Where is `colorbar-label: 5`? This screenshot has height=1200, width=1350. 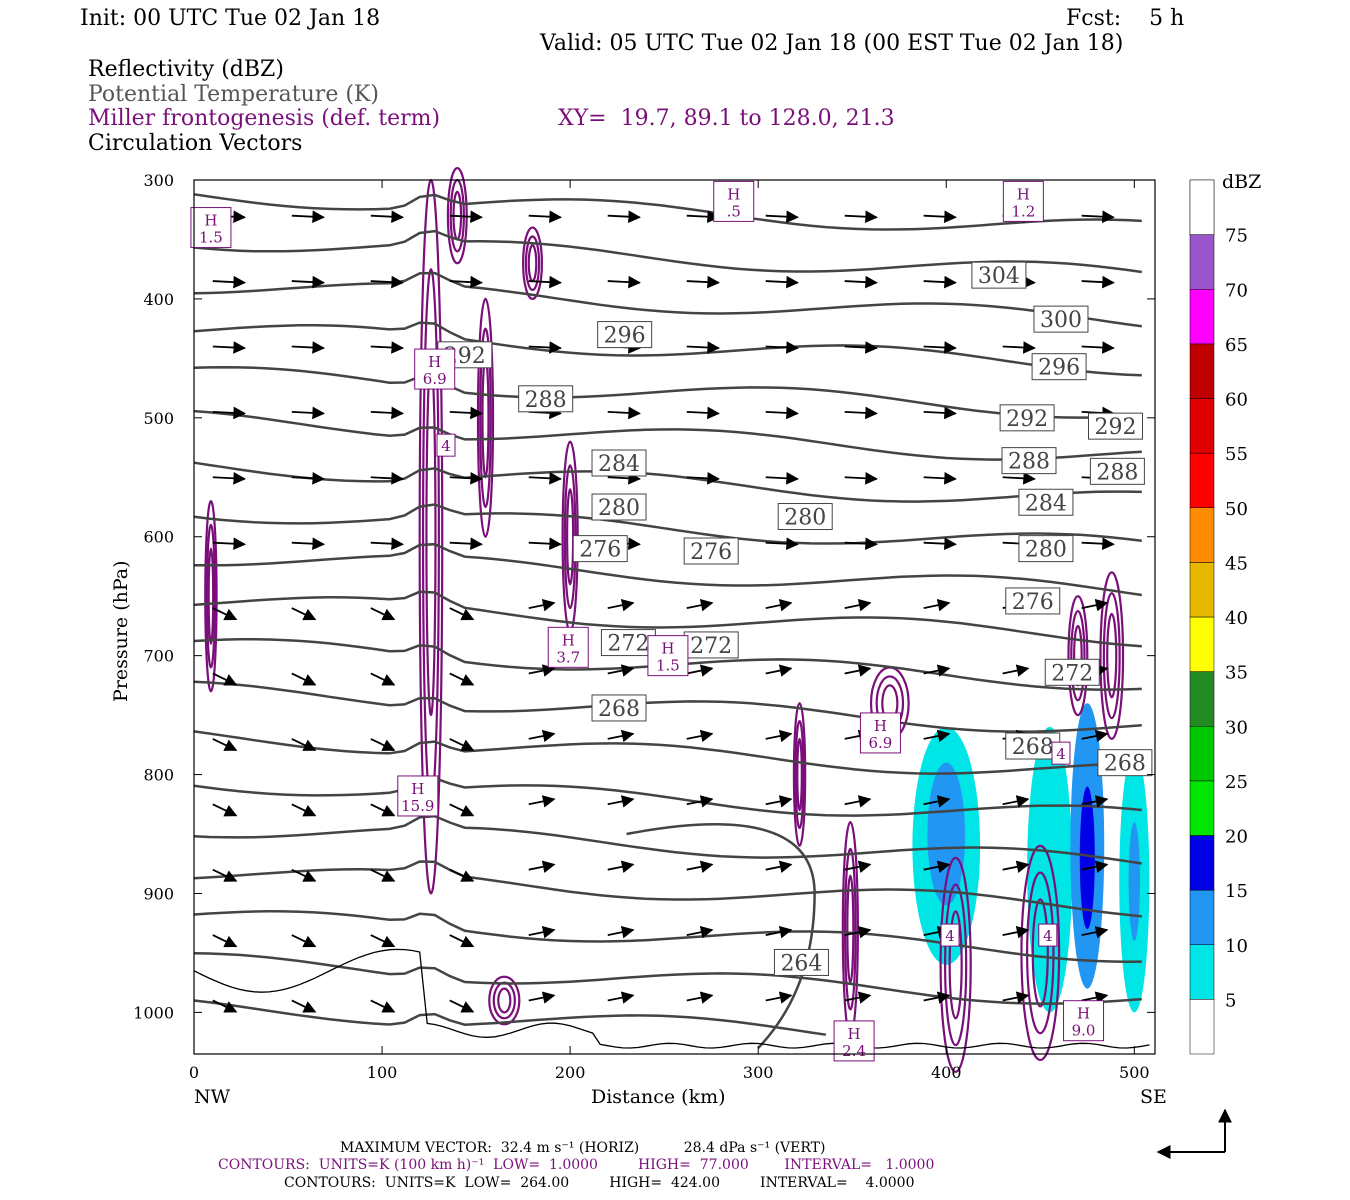
colorbar-label: 5 is located at coordinates (1230, 1000).